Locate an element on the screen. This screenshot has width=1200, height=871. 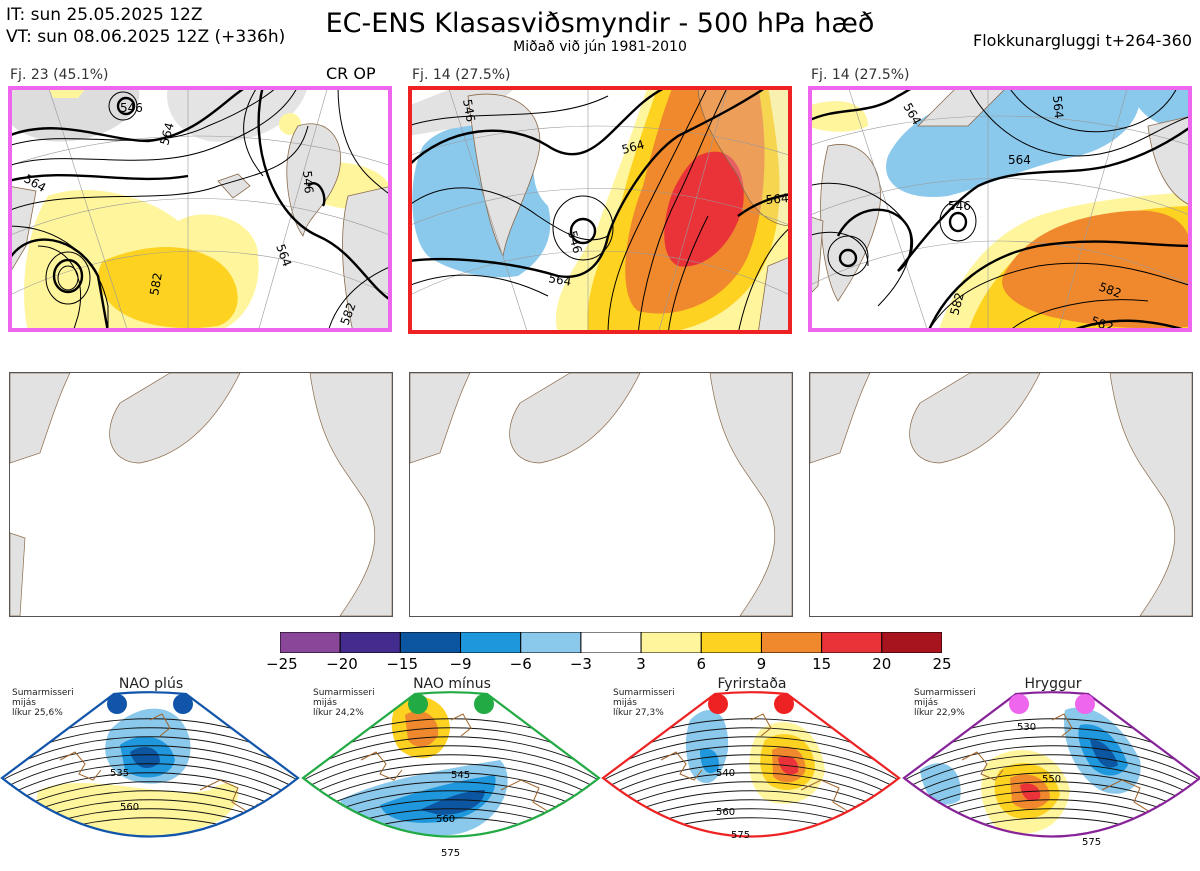
contour-label: 545 is located at coordinates (460, 775).